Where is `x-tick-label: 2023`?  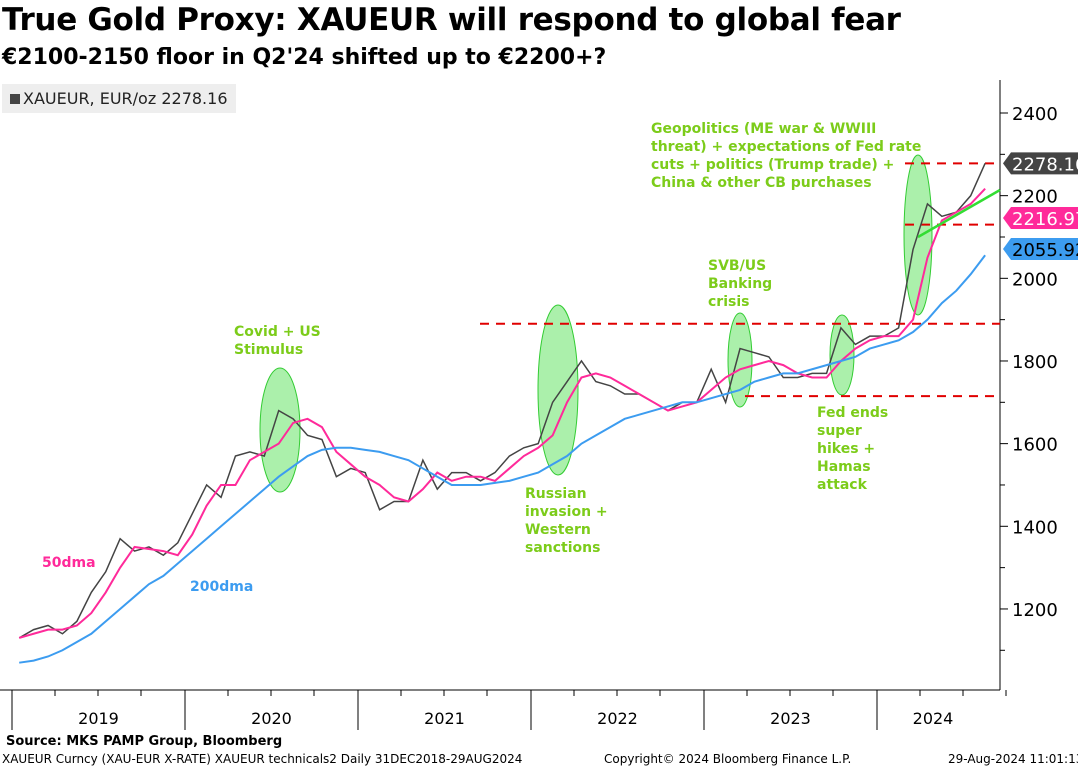 x-tick-label: 2023 is located at coordinates (790, 718).